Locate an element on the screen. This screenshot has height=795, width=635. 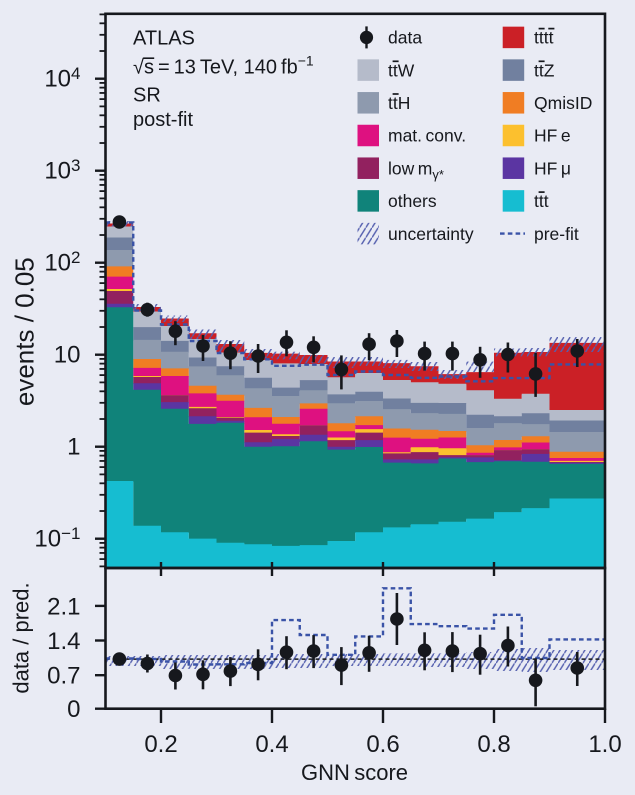
svg-text: others is located at coordinates (412, 201).